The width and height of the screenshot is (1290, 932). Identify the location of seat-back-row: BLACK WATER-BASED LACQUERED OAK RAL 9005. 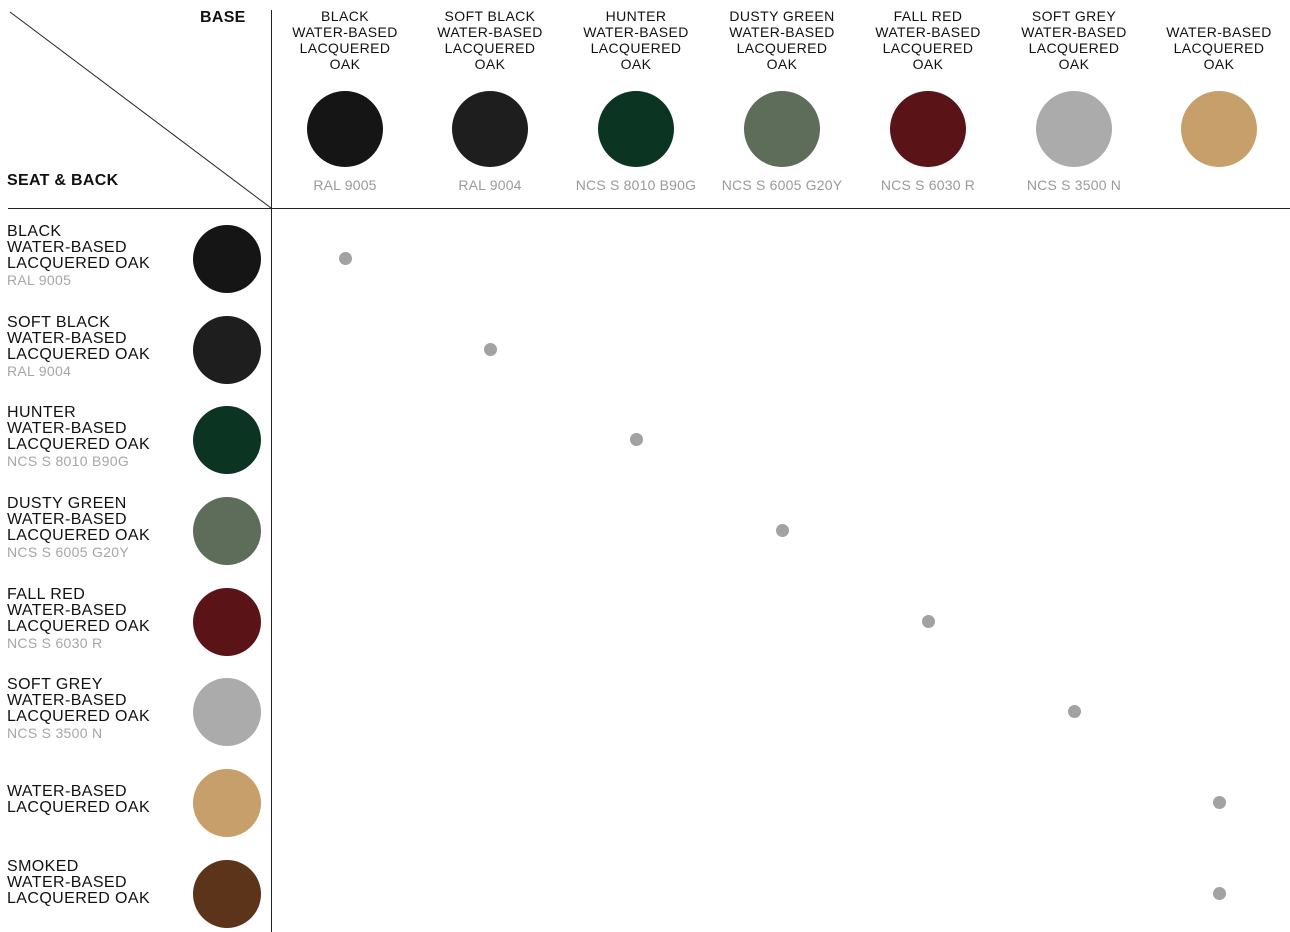
(137, 258).